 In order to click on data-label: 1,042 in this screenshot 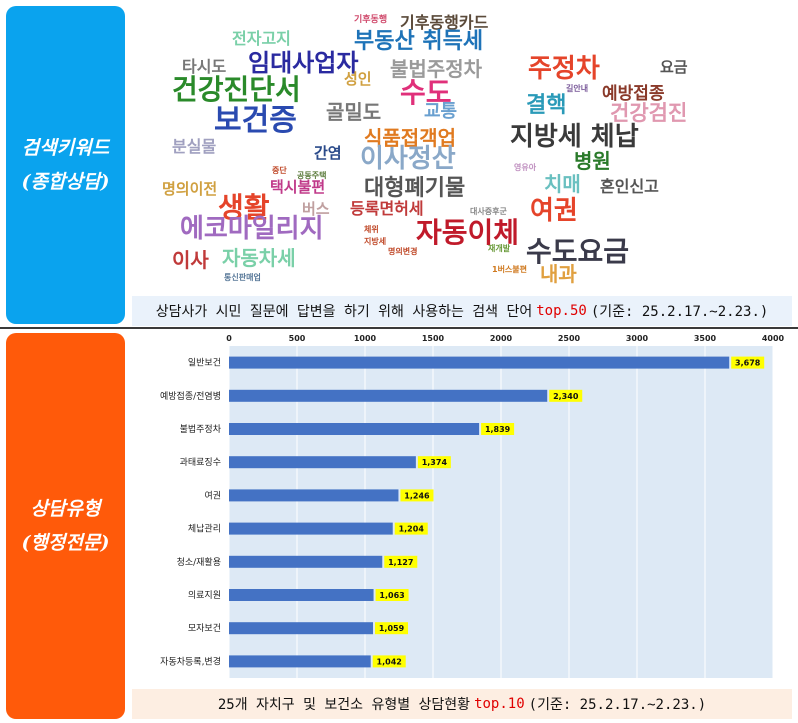, I will do `click(389, 661)`.